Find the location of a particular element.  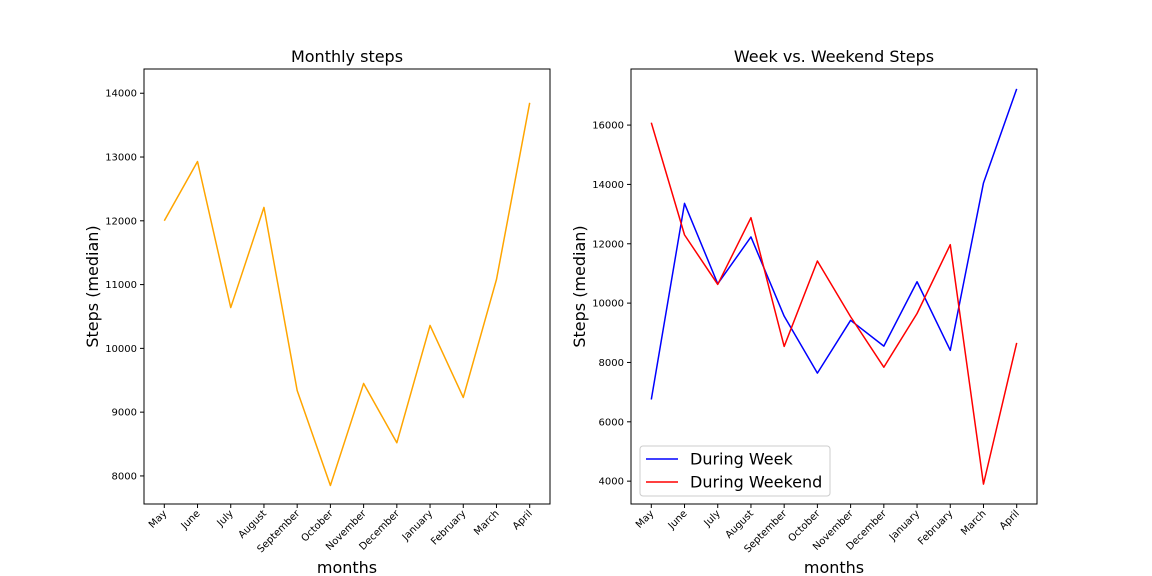

y-tick-label: 9000 is located at coordinates (124, 413).